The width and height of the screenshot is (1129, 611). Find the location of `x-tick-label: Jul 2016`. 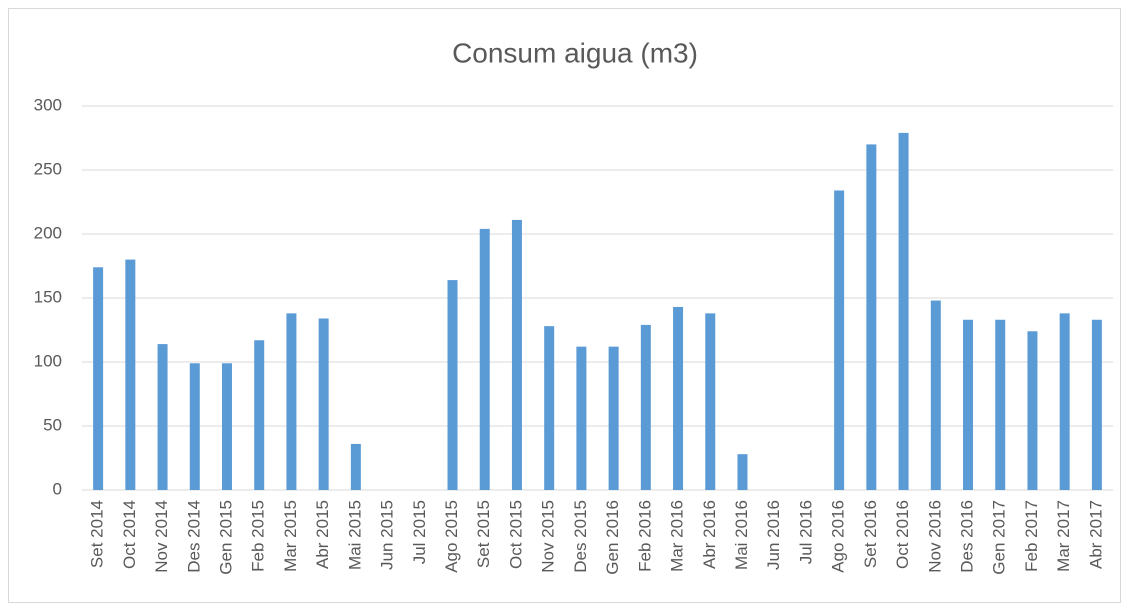

x-tick-label: Jul 2016 is located at coordinates (805, 532).